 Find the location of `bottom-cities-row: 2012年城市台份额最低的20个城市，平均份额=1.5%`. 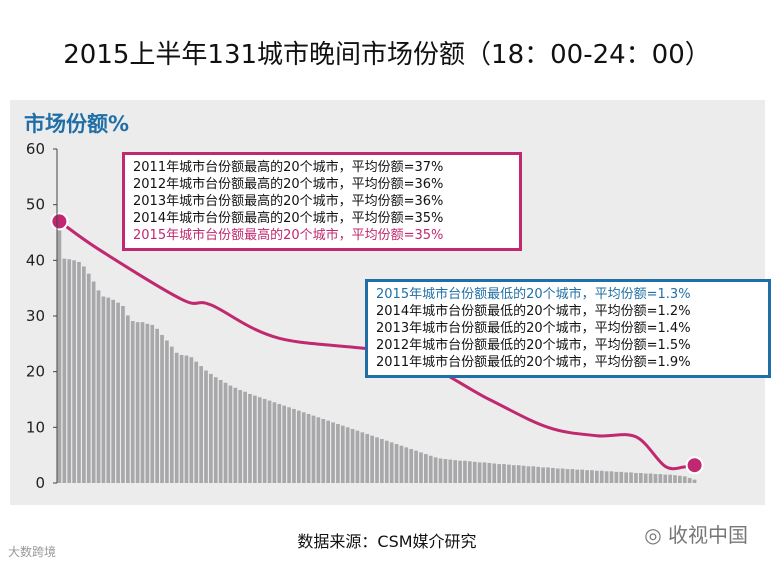

bottom-cities-row: 2012年城市台份额最低的20个城市，平均份额=1.5% is located at coordinates (533, 345).